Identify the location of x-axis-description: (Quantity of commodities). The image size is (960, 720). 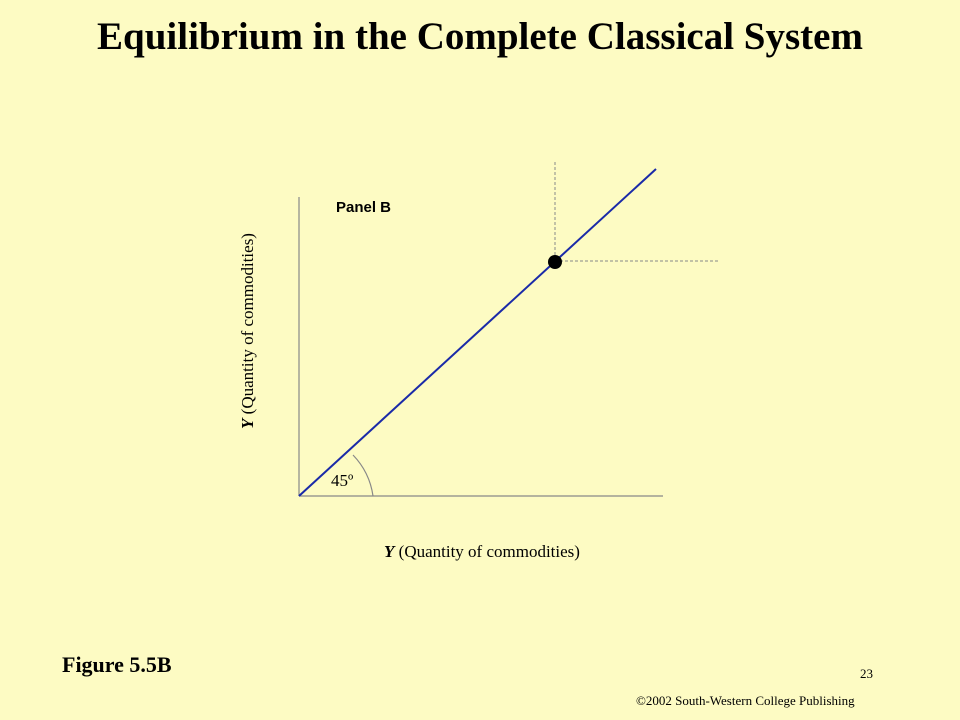
(487, 551).